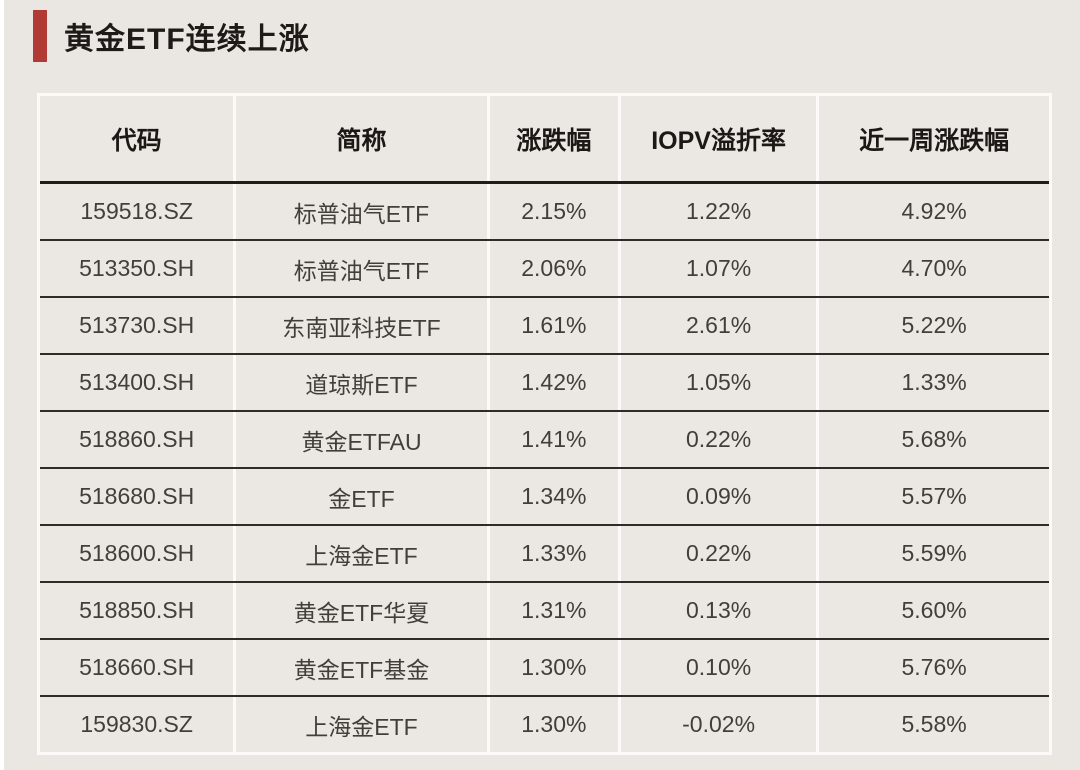 Image resolution: width=1080 pixels, height=770 pixels. I want to click on cell-short-name: 道琼斯ETF, so click(361, 382).